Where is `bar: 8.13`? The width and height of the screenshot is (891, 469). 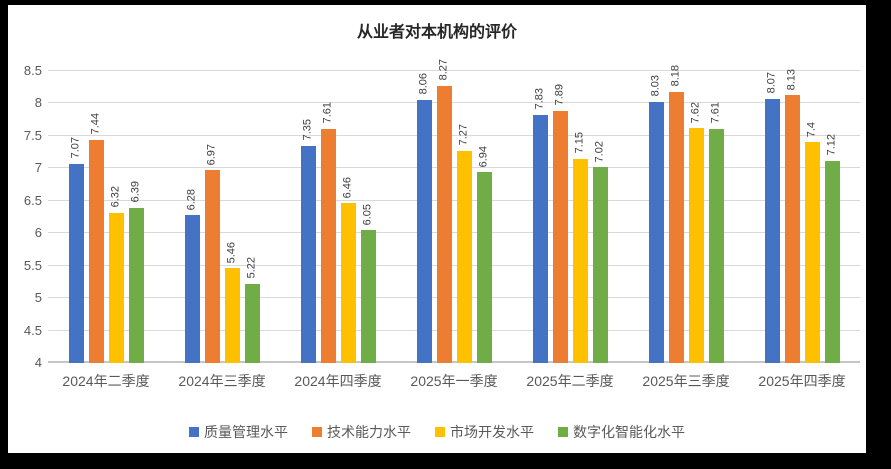 bar: 8.13 is located at coordinates (792, 216).